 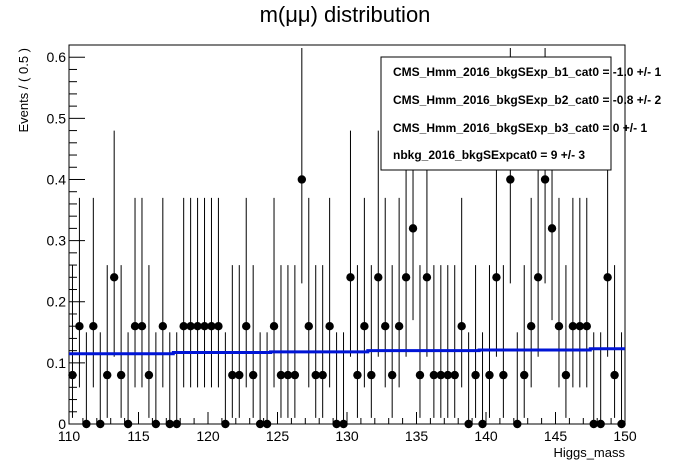 I want to click on y-axis-label: Events / ( 0.5 ), so click(x=23, y=90).